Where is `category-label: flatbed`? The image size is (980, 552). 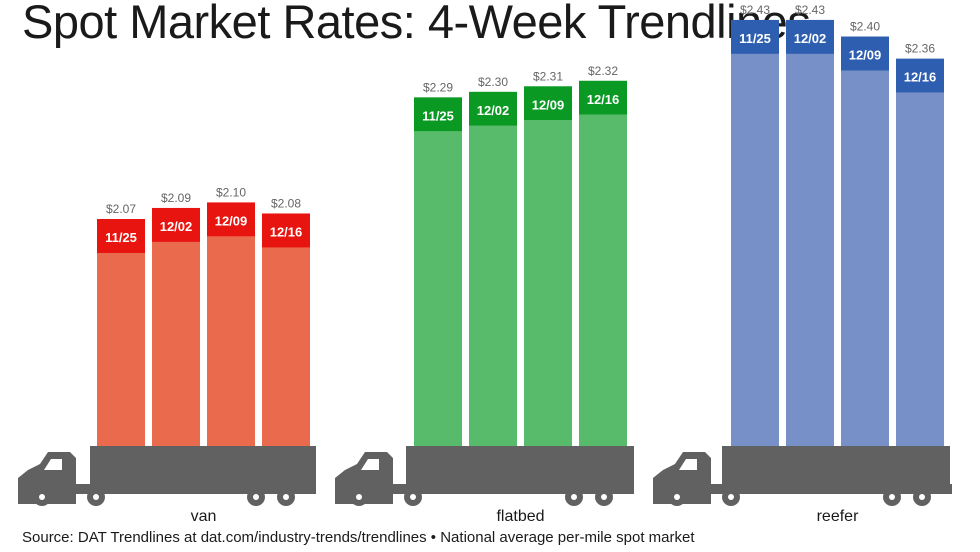 category-label: flatbed is located at coordinates (520, 516).